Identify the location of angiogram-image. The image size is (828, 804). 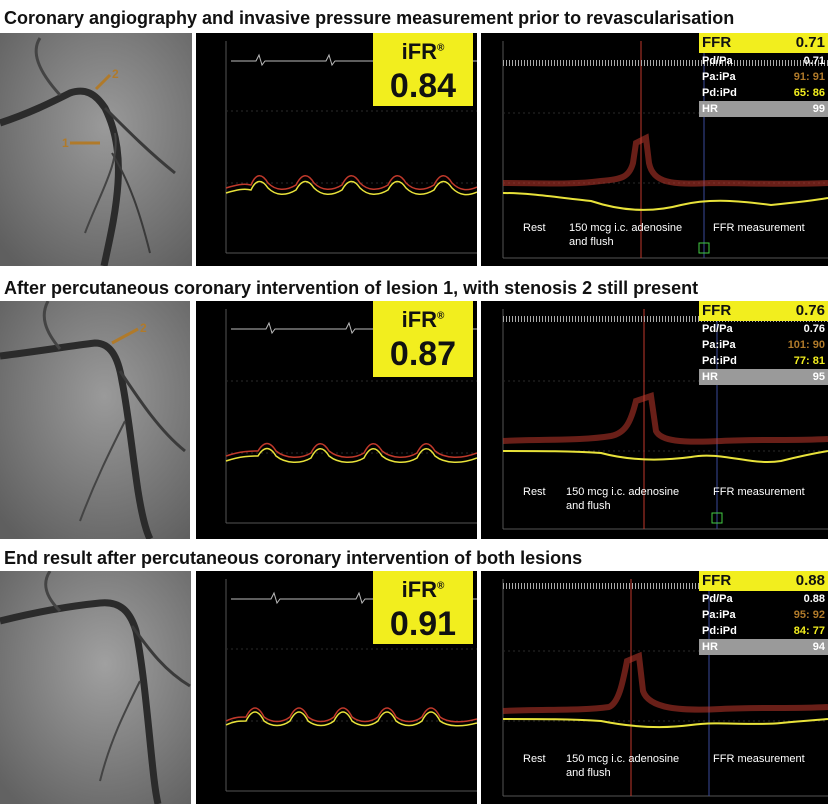
(95, 687).